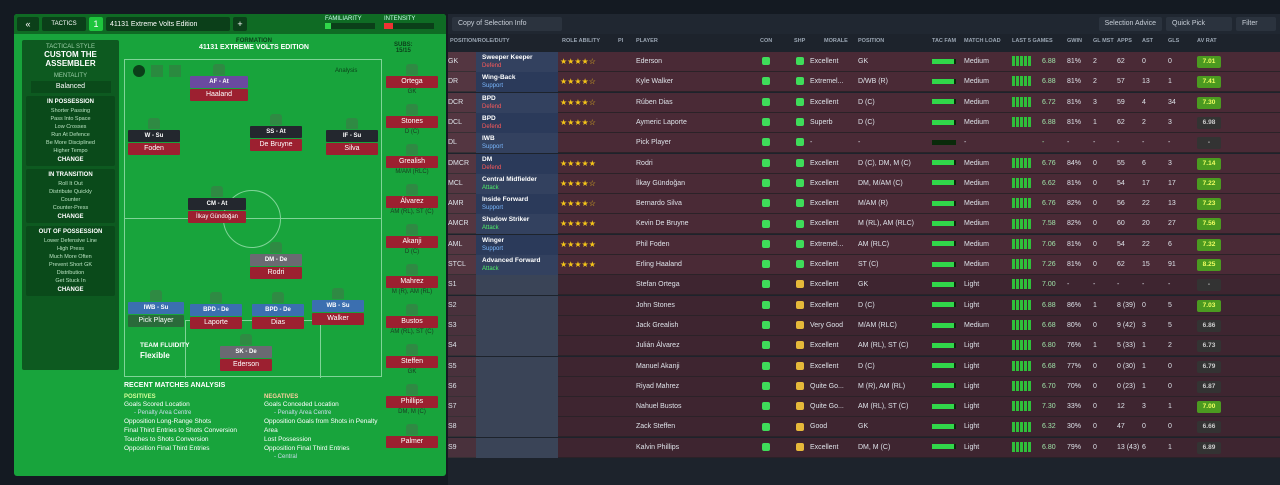 The image size is (1280, 485). What do you see at coordinates (655, 82) in the screenshot?
I see `player-name: Kyle Walker` at bounding box center [655, 82].